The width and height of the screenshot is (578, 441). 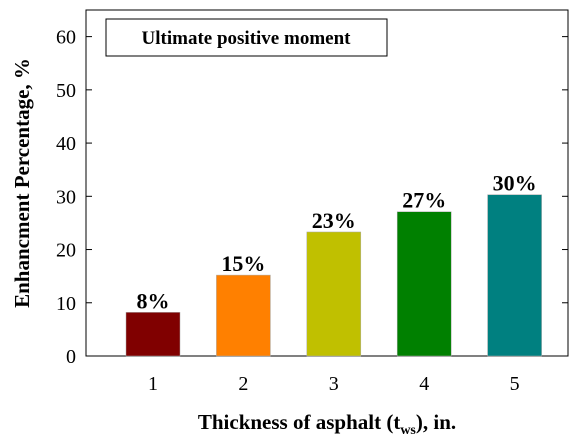 I want to click on x-tick-label: 3, so click(x=334, y=384).